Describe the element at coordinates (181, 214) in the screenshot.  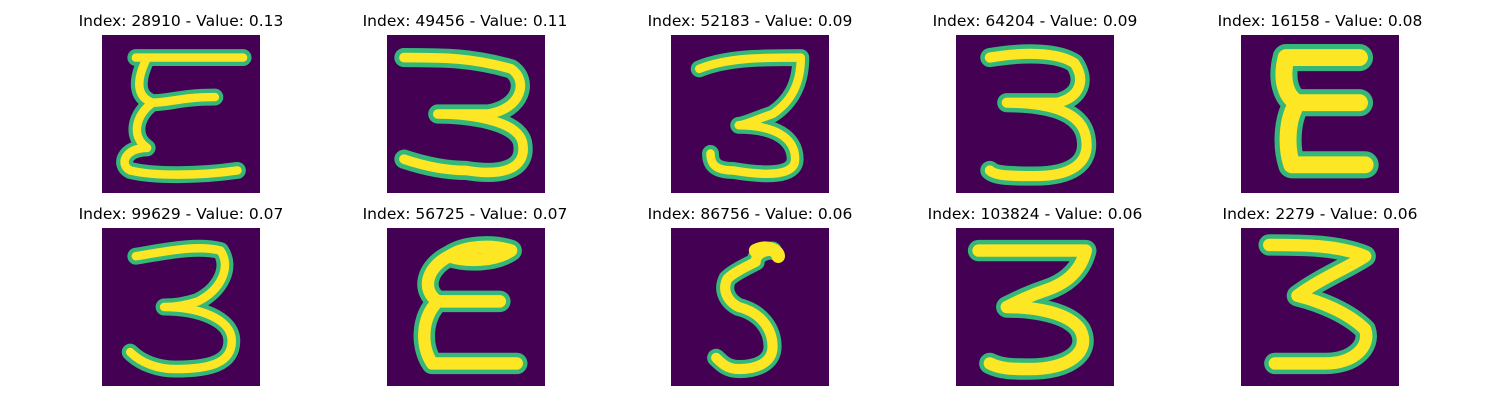
I see `panel-title: Index: 99629 - Value: 0.07` at that location.